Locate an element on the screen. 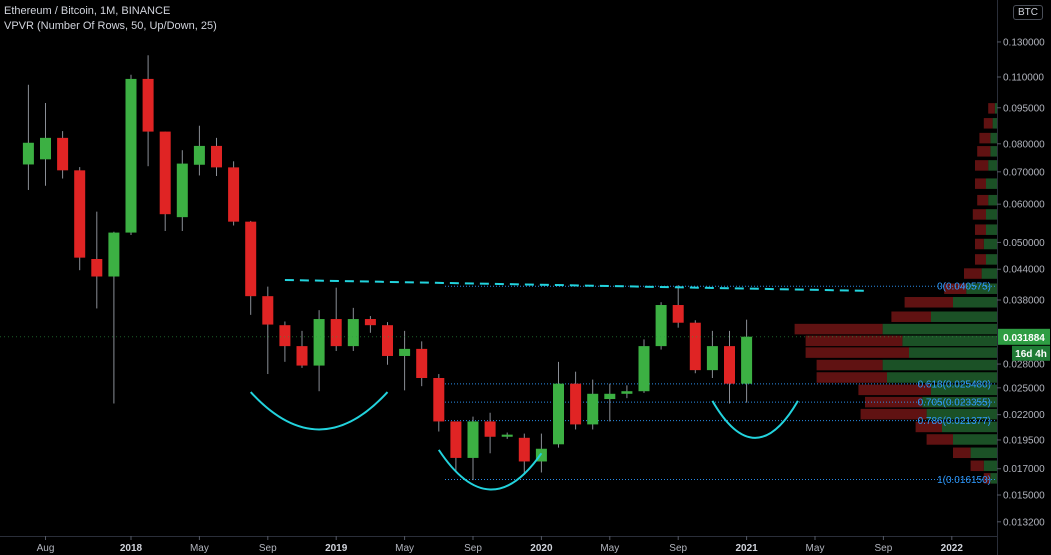 The width and height of the screenshot is (1051, 555). fib-level-label: 0.705(0.023355) is located at coordinates (954, 403).